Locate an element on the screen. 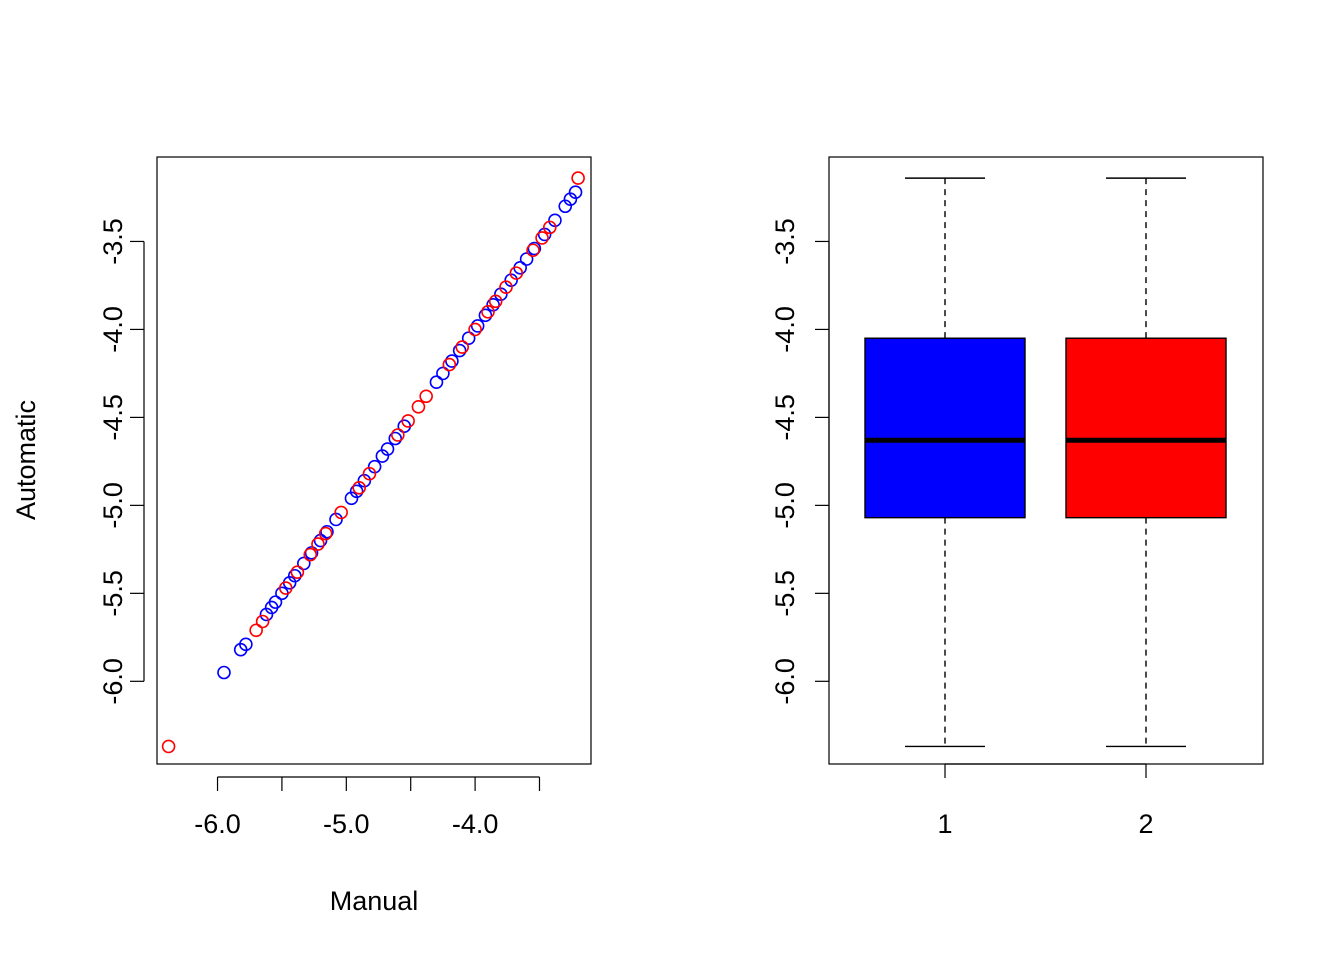 This screenshot has width=1344, height=960. boxplot-y-tick-label: -6.0 is located at coordinates (785, 681).